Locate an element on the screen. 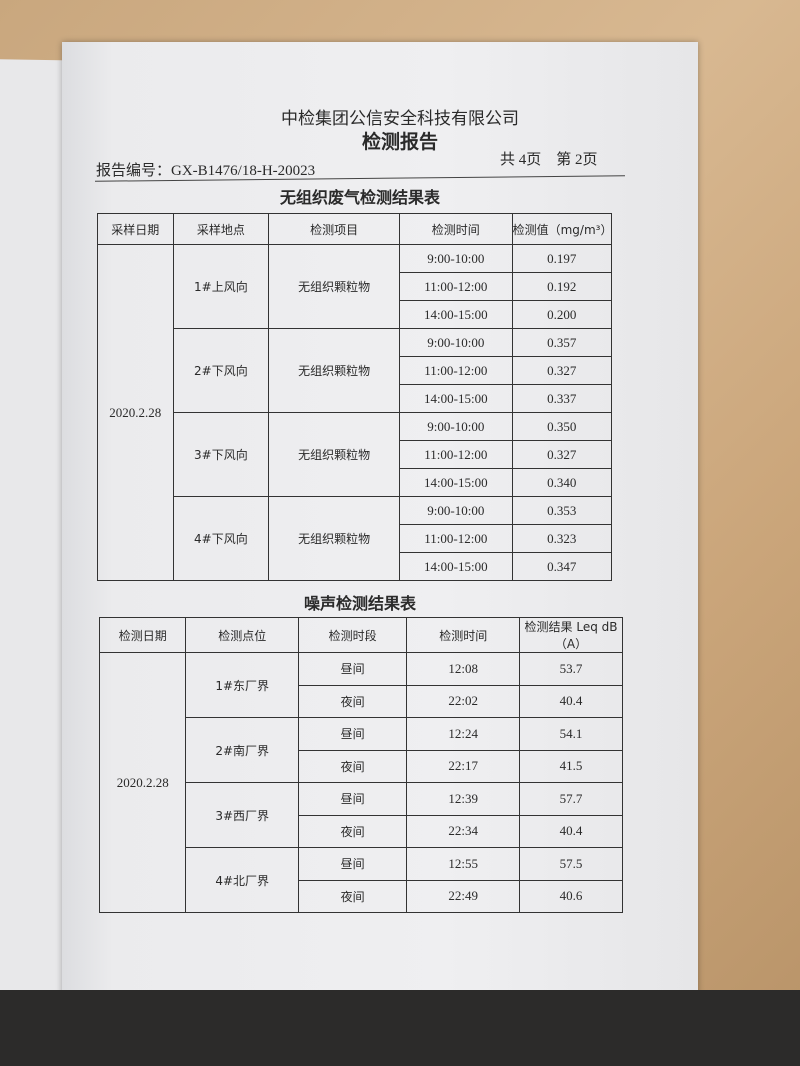 Image resolution: width=800 pixels, height=1066 pixels. noise-table-title: 噪声检测结果表 is located at coordinates (359, 603).